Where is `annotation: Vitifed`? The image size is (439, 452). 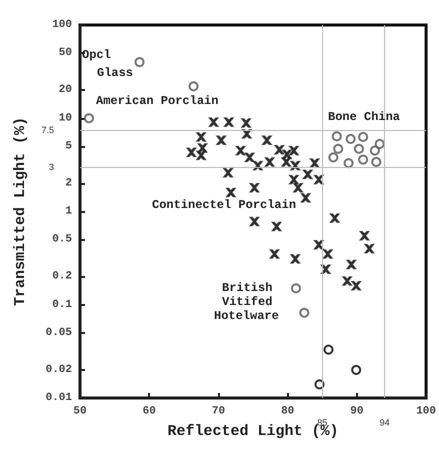 annotation: Vitifed is located at coordinates (247, 302).